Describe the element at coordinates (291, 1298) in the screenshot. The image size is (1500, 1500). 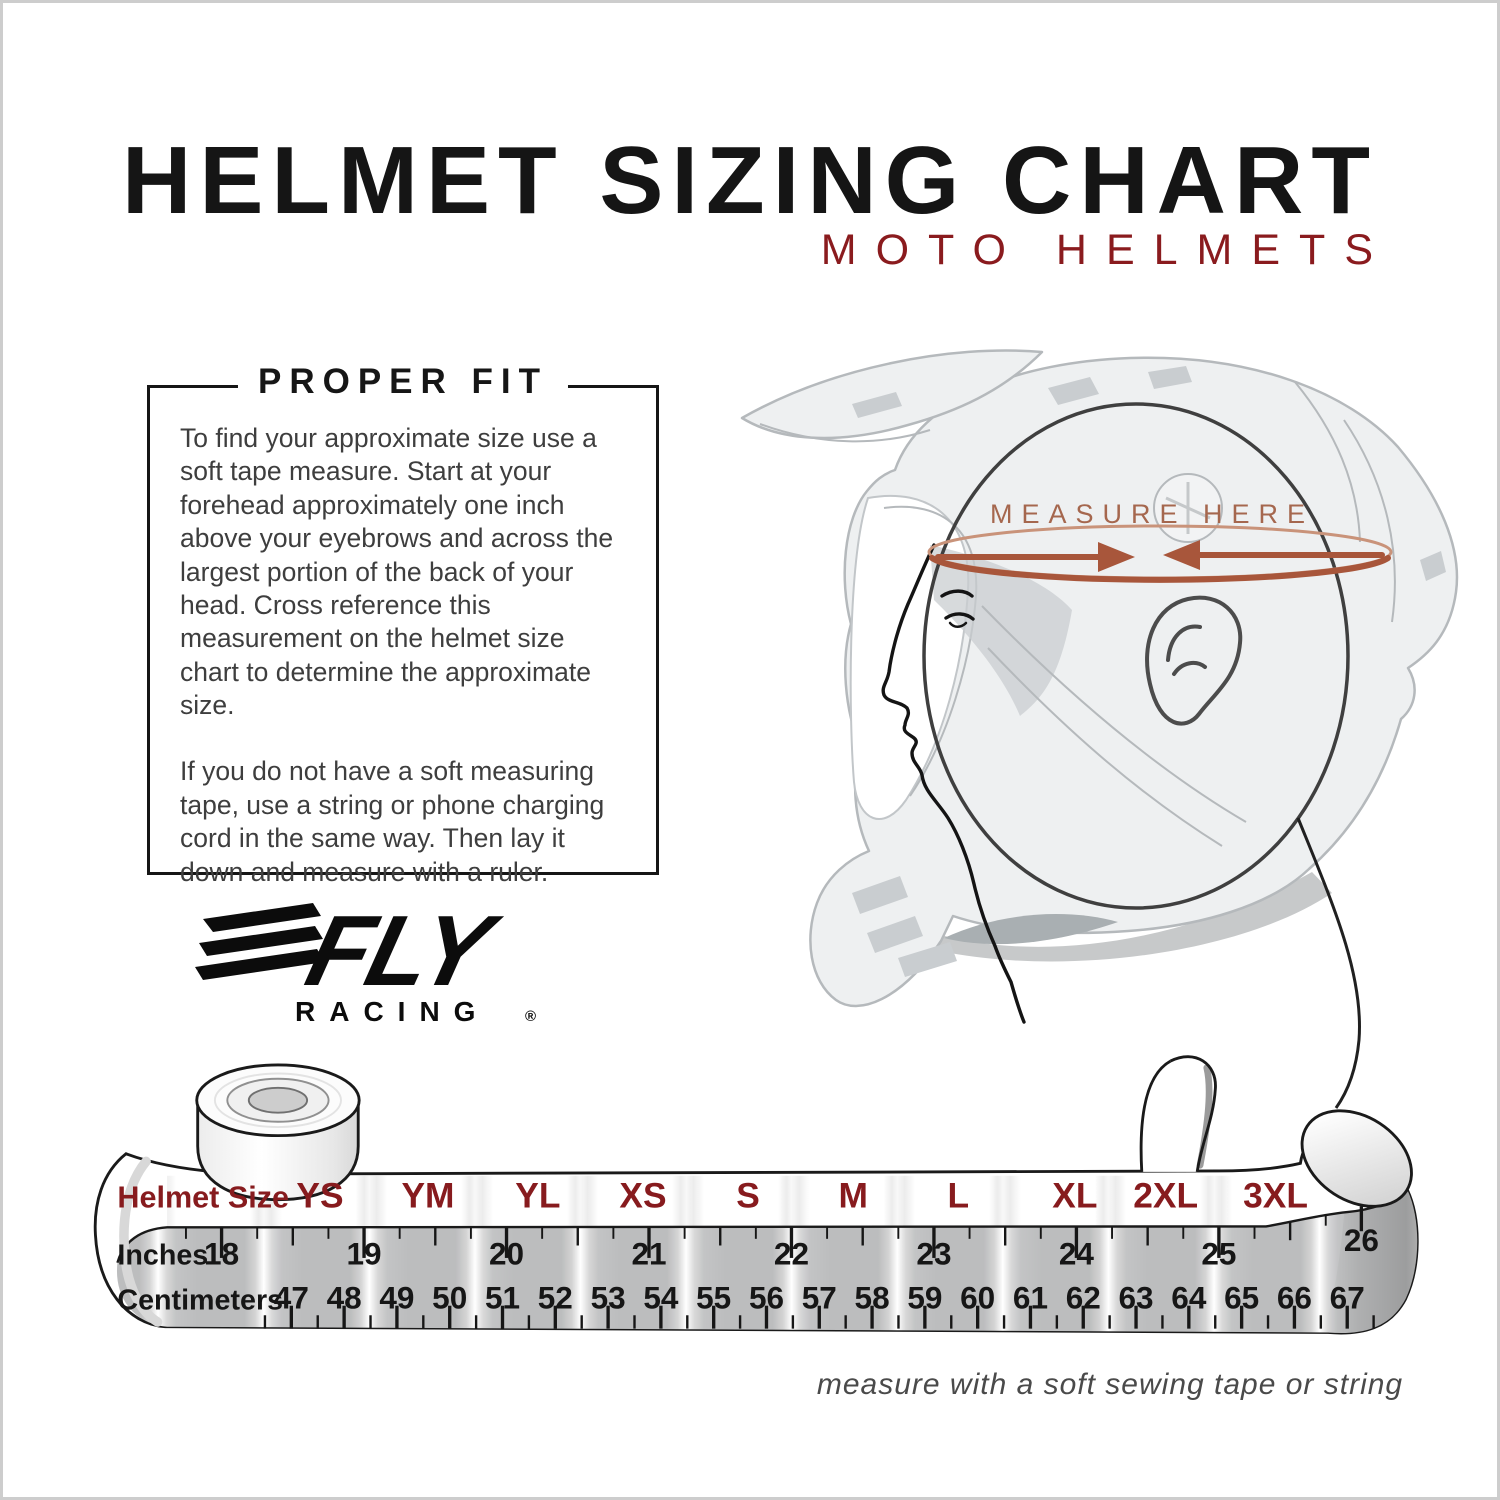
I see `cm-value: 47` at that location.